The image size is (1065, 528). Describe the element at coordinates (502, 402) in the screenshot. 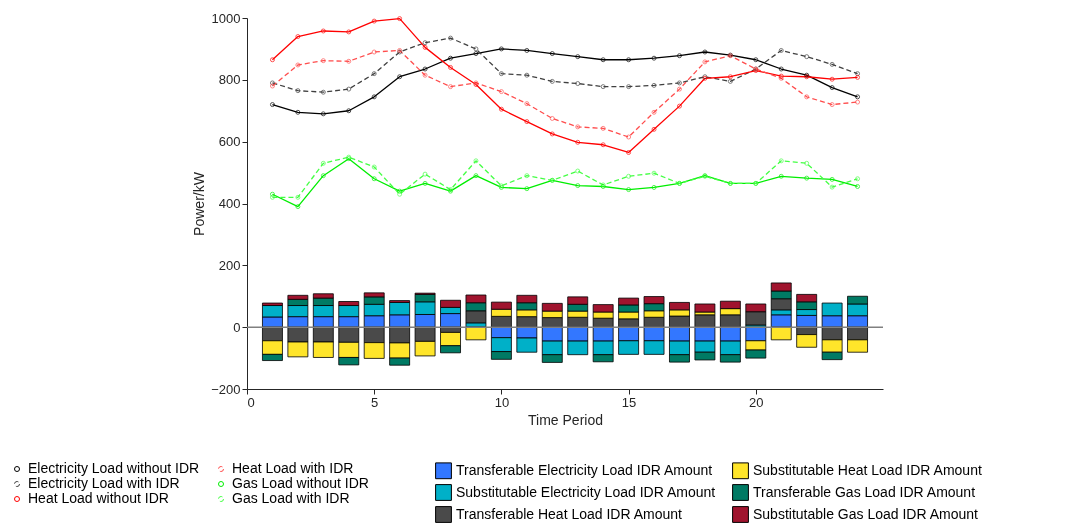

I see `x-tick-label: 10` at that location.